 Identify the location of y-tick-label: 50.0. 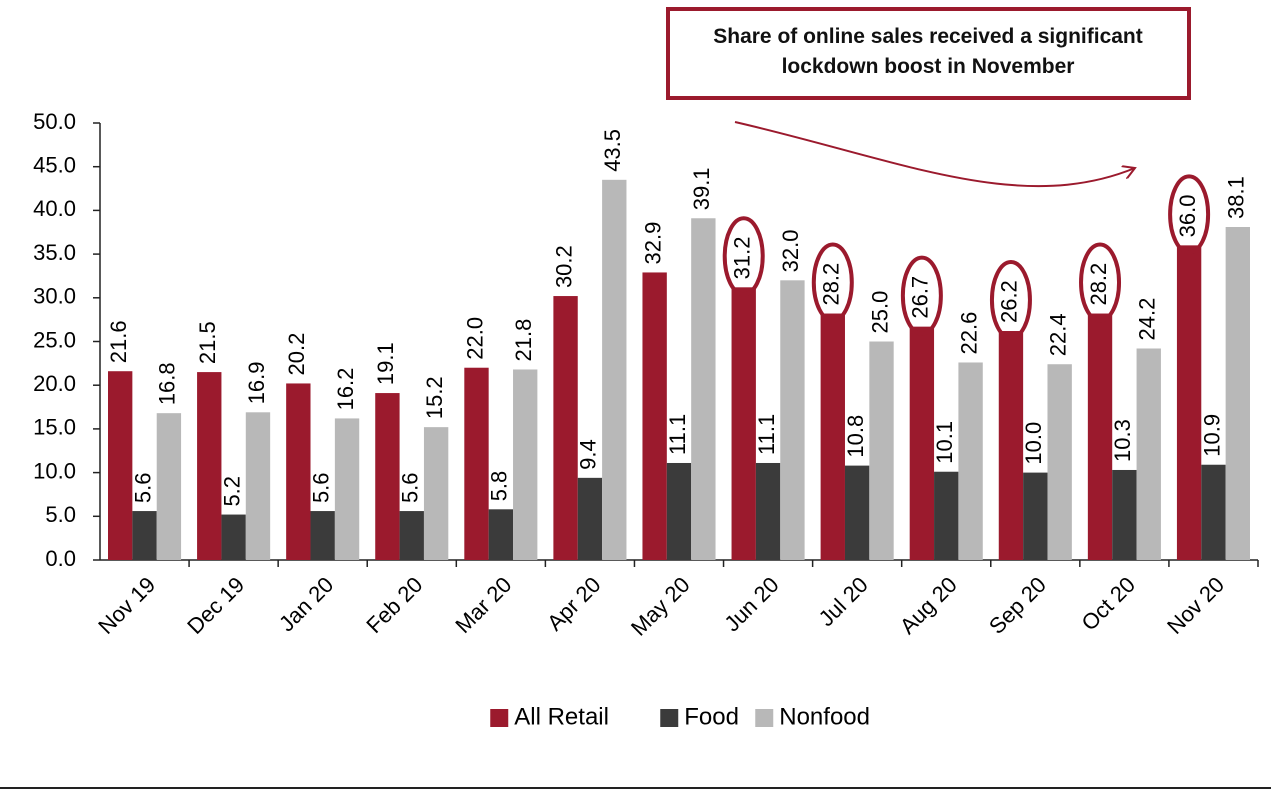
(54, 121).